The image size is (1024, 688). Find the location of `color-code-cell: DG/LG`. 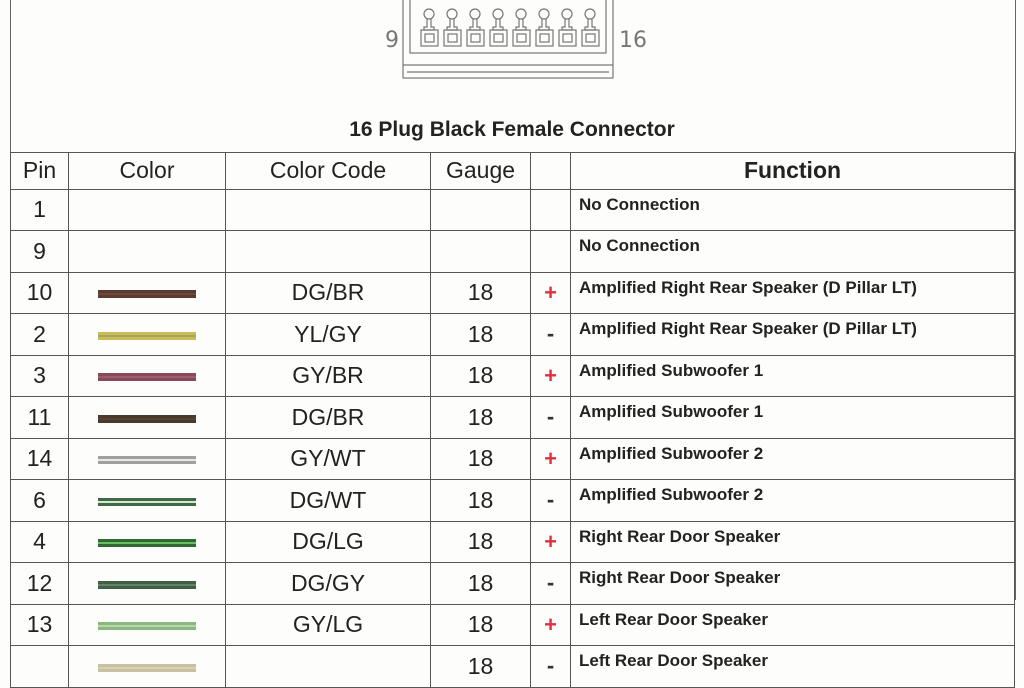

color-code-cell: DG/LG is located at coordinates (328, 541).